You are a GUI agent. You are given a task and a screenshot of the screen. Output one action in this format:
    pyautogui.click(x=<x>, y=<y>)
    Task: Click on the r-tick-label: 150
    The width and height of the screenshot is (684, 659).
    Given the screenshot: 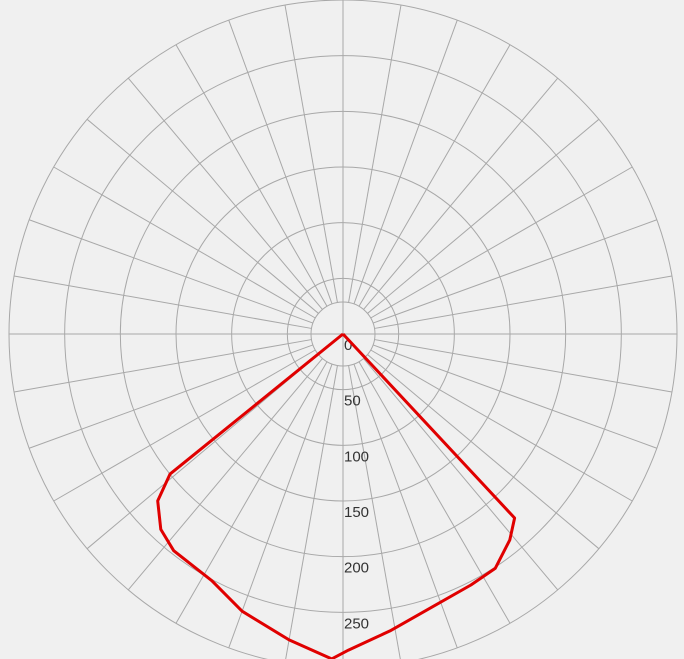 What is the action you would take?
    pyautogui.click(x=356, y=512)
    